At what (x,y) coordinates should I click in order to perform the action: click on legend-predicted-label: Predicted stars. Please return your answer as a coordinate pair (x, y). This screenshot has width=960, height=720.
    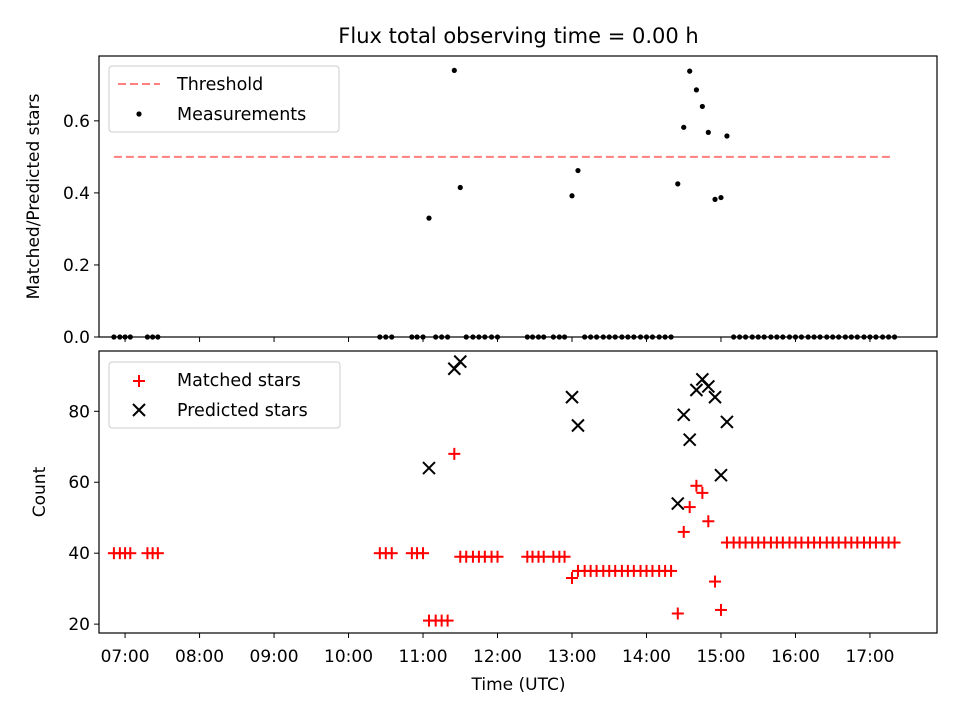
    Looking at the image, I should click on (242, 411).